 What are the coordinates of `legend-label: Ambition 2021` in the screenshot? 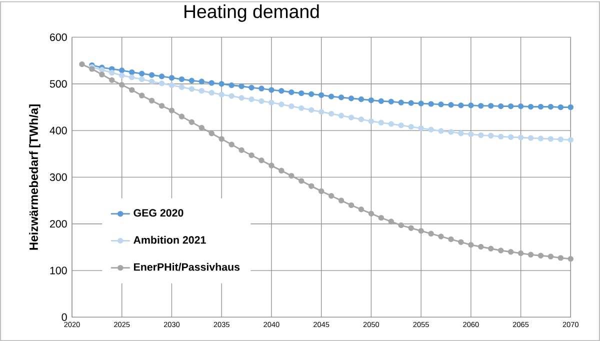 It's located at (170, 240).